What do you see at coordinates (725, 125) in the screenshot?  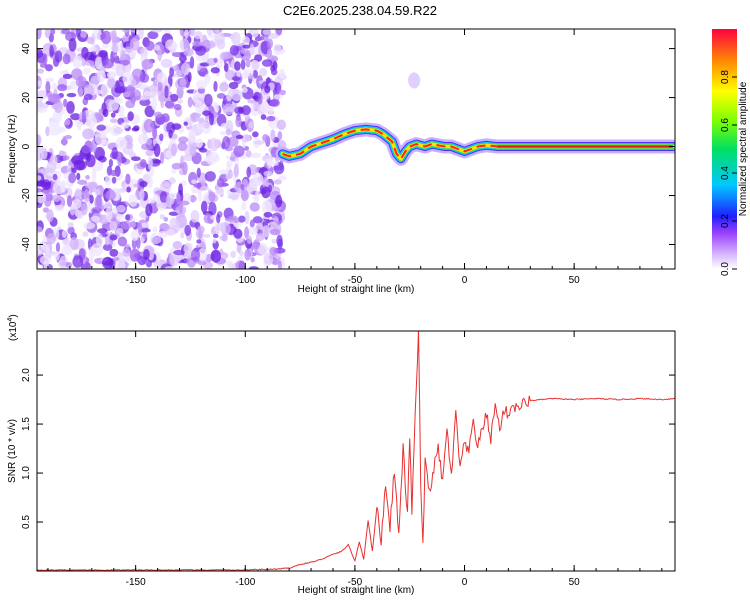 I see `colorbar-tick-label: 0.6` at bounding box center [725, 125].